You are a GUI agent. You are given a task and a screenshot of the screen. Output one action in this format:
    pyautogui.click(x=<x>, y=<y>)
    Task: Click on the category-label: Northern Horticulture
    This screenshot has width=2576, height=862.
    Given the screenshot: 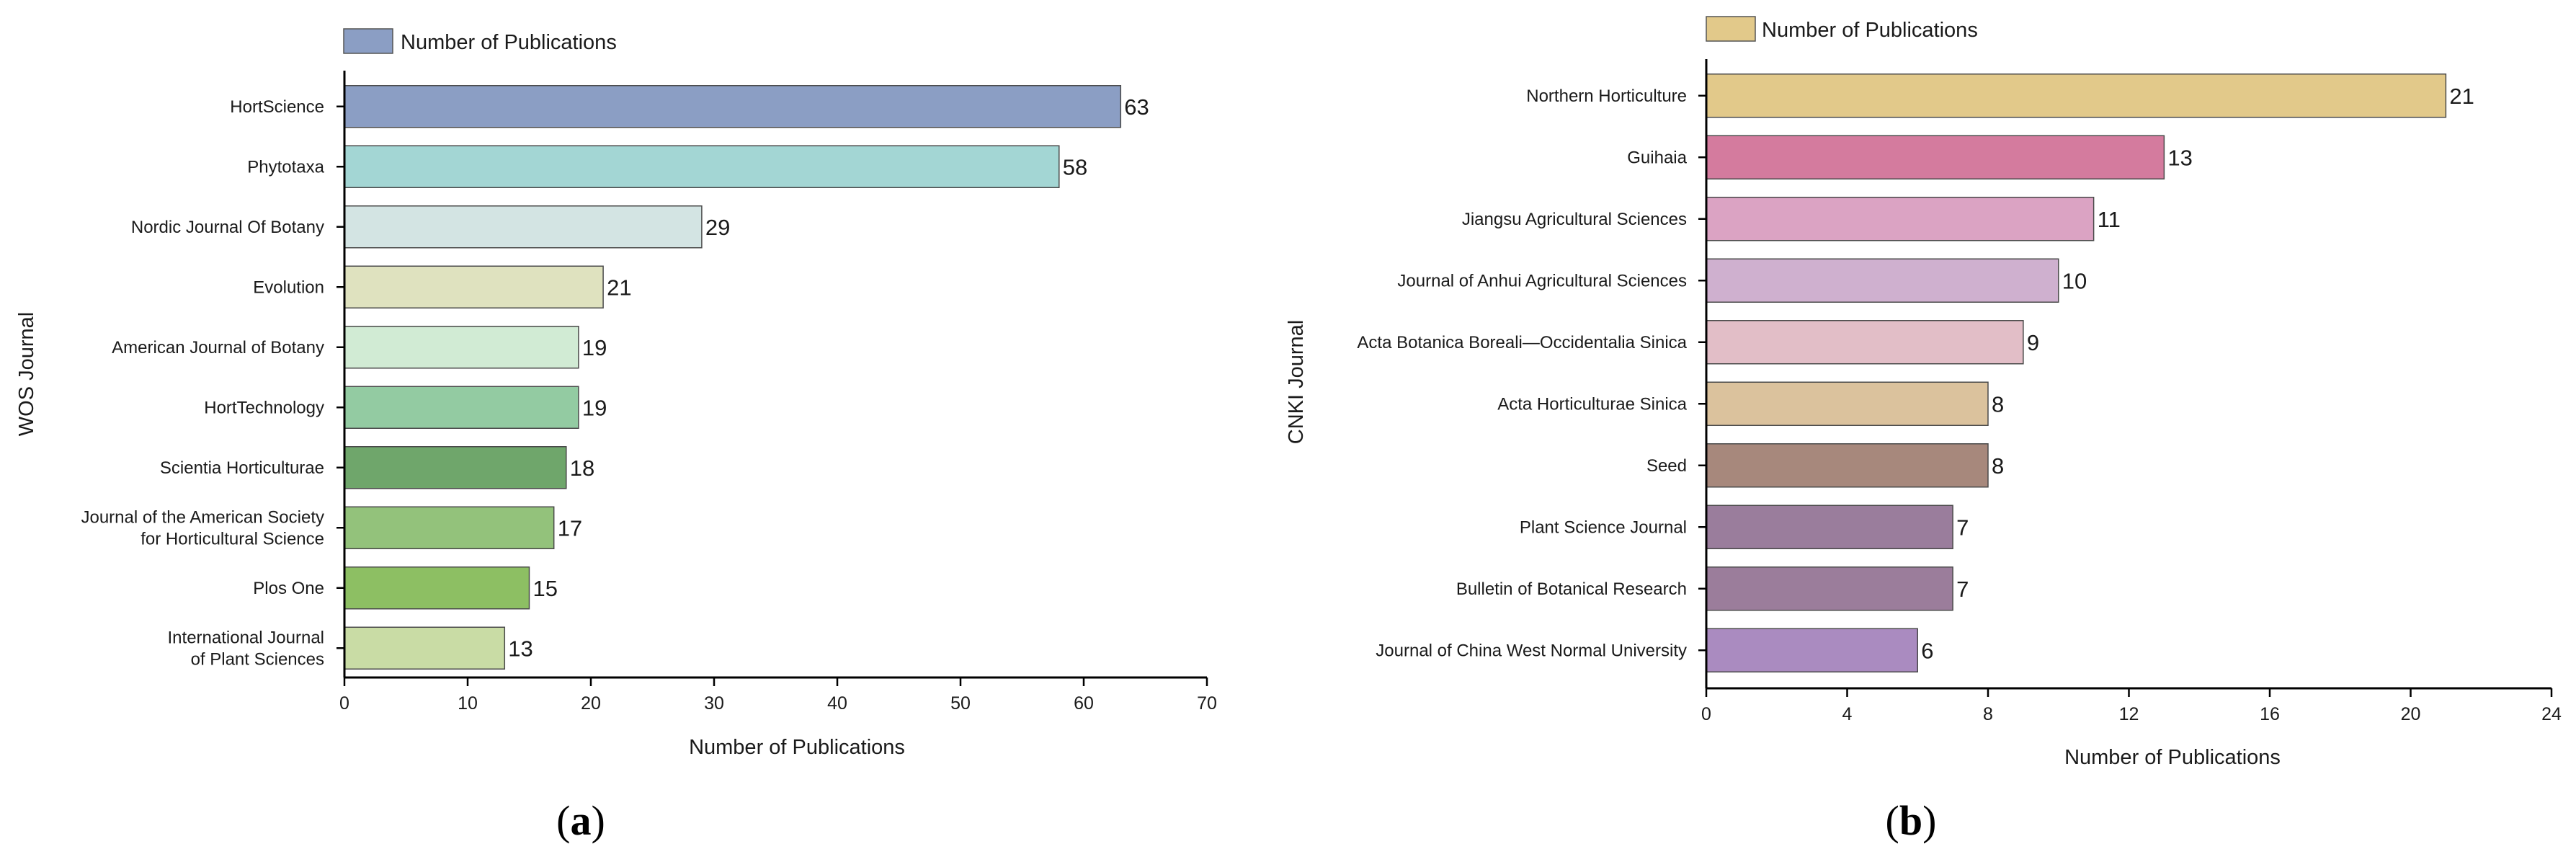 What is the action you would take?
    pyautogui.click(x=1606, y=96)
    